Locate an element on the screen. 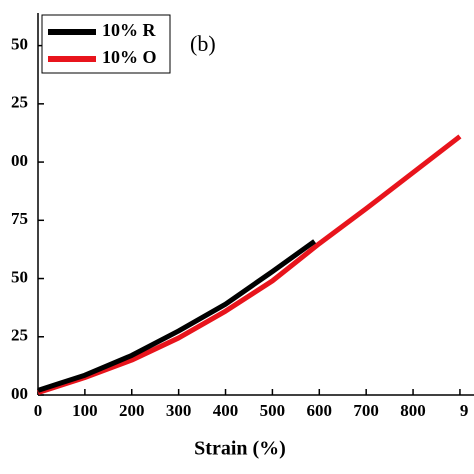  legend-label: 10% R is located at coordinates (129, 30).